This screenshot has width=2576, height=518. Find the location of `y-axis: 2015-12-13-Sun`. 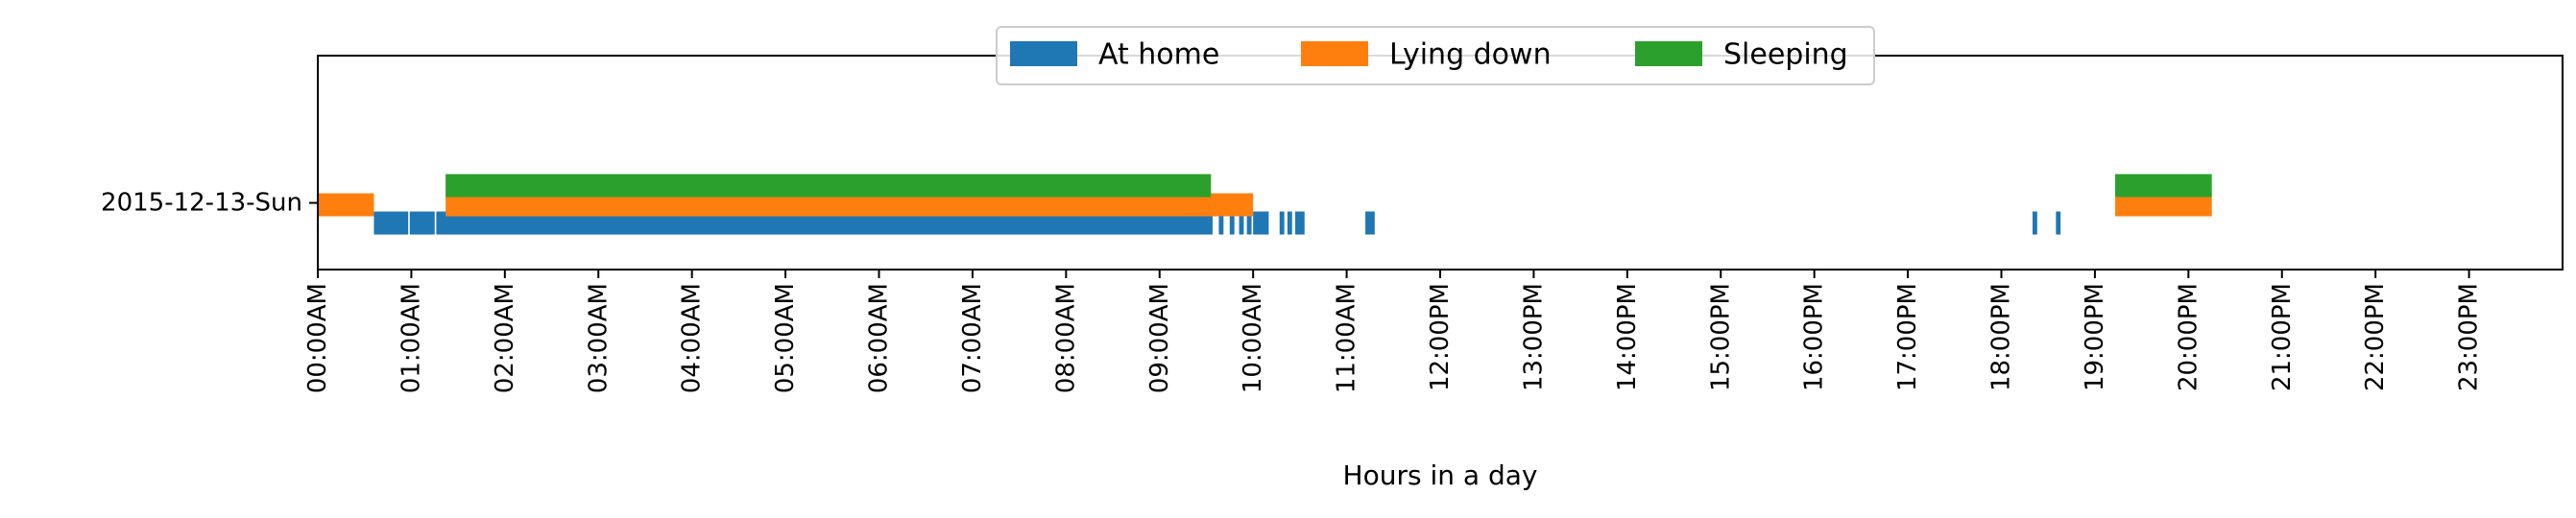

y-axis: 2015-12-13-Sun is located at coordinates (209, 203).